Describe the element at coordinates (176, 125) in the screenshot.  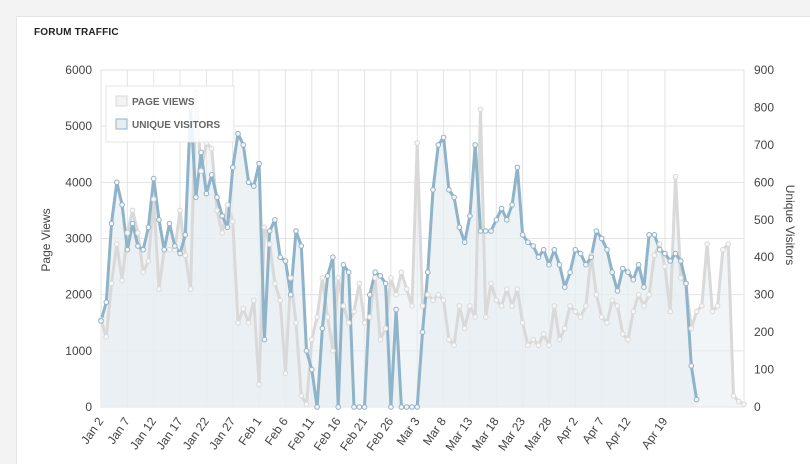
I see `legend-label-unique-visitors: UNIQUE VISITORS` at that location.